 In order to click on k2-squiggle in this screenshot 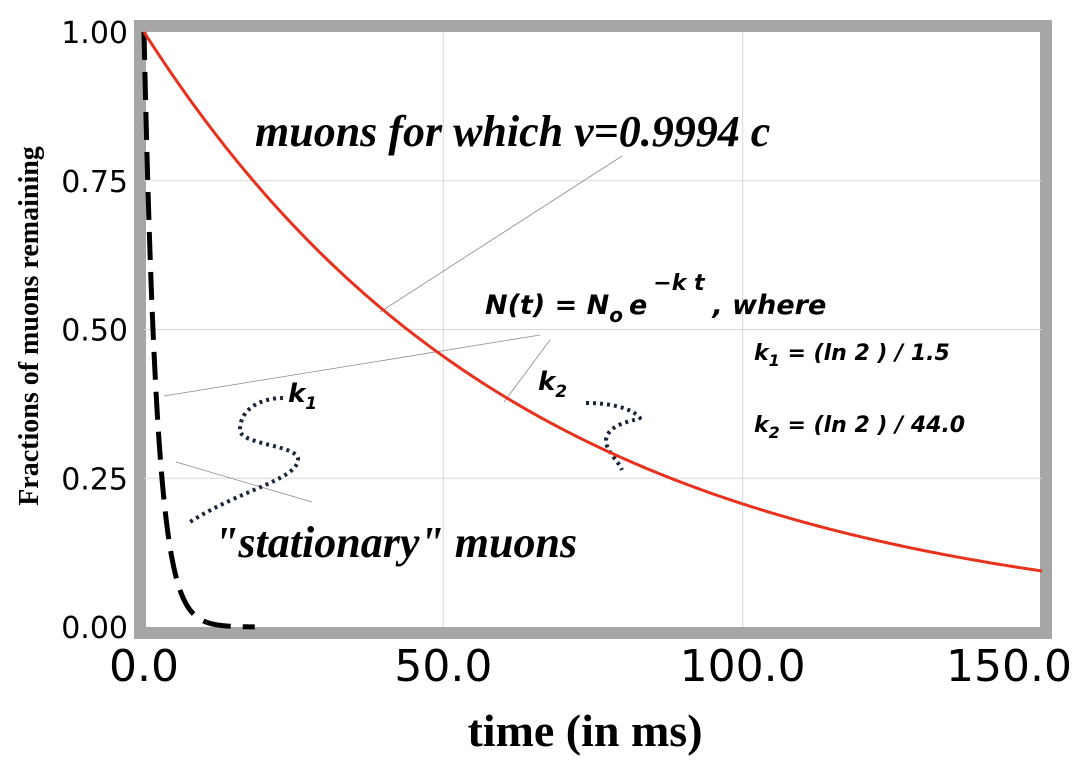, I will do `click(614, 436)`.